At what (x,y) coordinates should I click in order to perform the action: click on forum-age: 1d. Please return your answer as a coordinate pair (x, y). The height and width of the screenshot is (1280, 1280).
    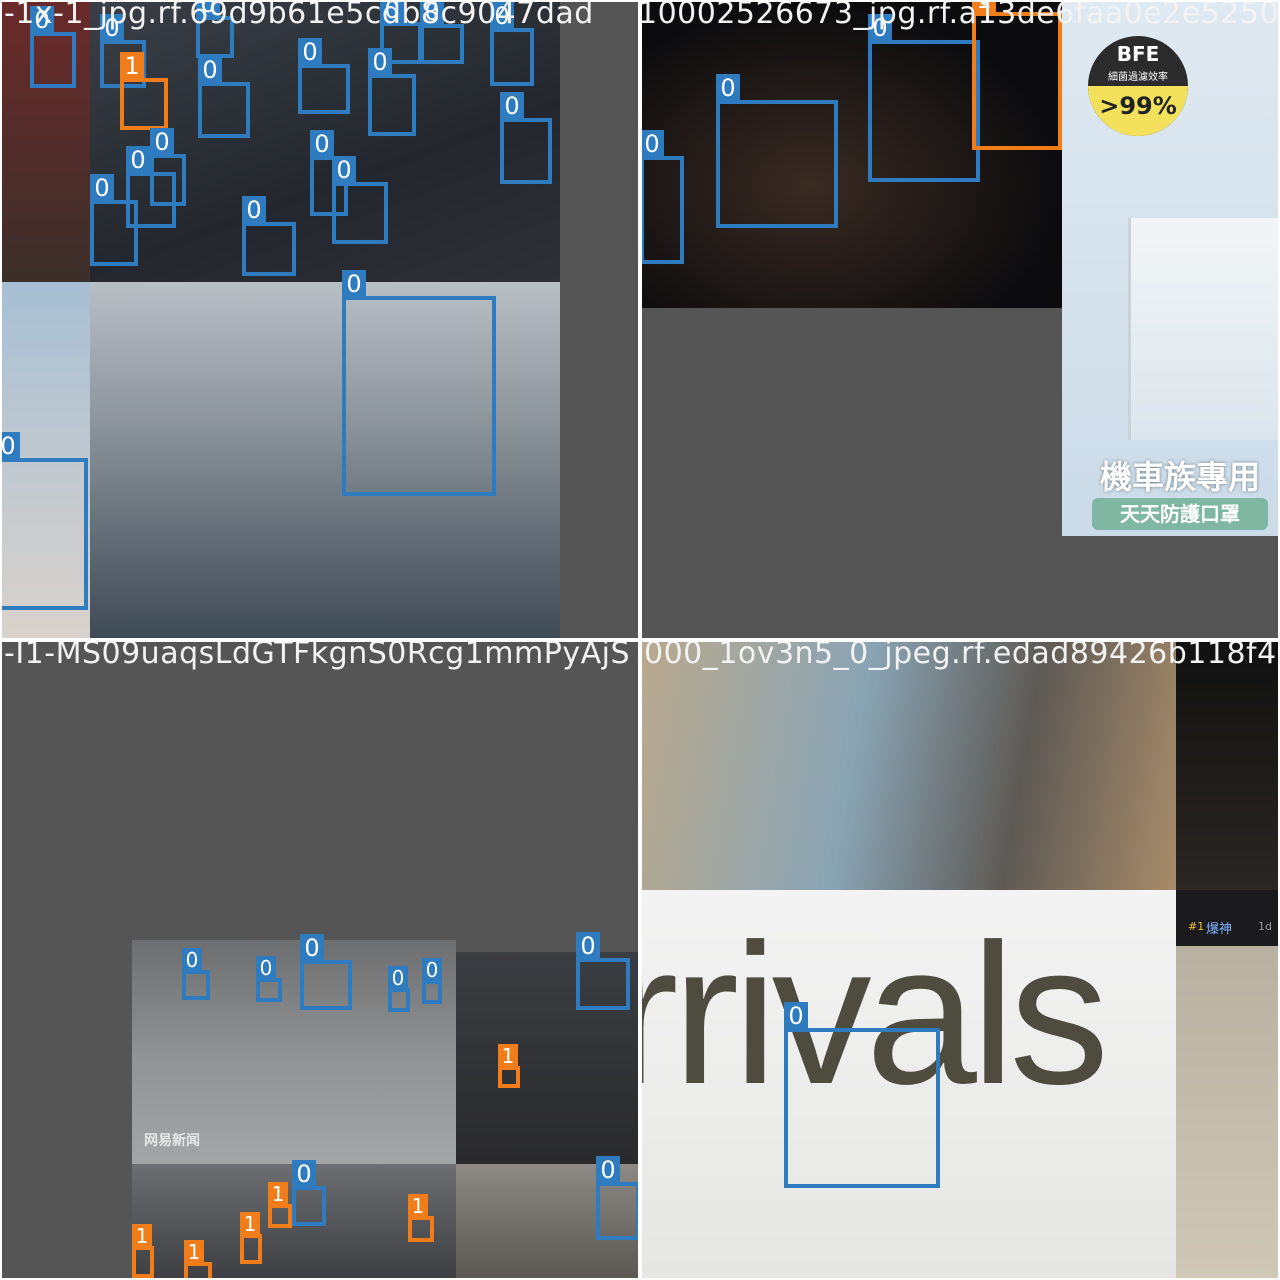
    Looking at the image, I should click on (1265, 926).